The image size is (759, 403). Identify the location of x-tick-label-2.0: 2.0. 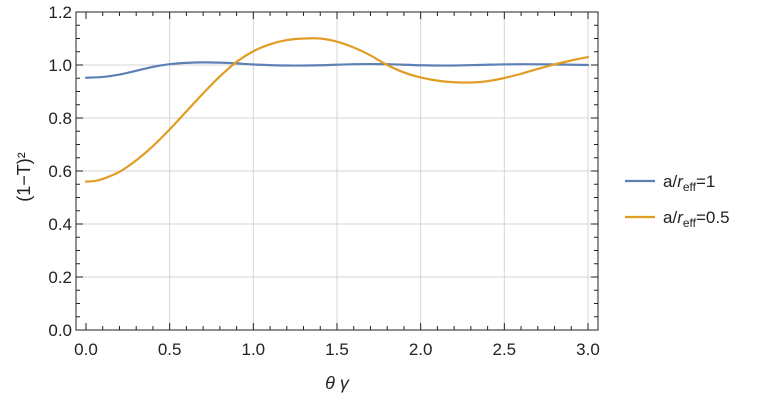
(421, 349).